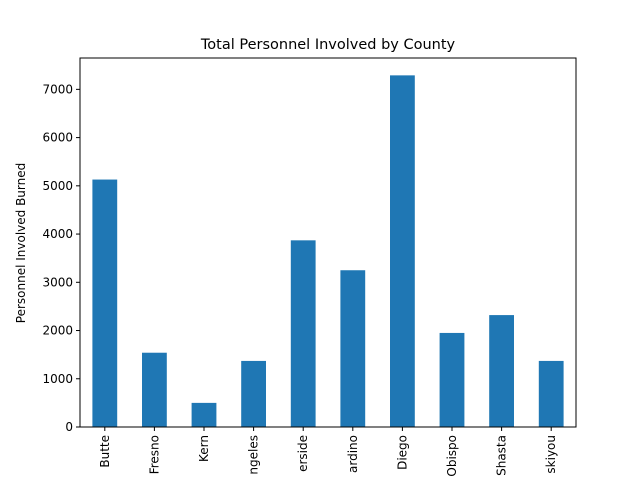 This screenshot has height=480, width=640. What do you see at coordinates (57, 234) in the screenshot?
I see `y-tick-label: 4000` at bounding box center [57, 234].